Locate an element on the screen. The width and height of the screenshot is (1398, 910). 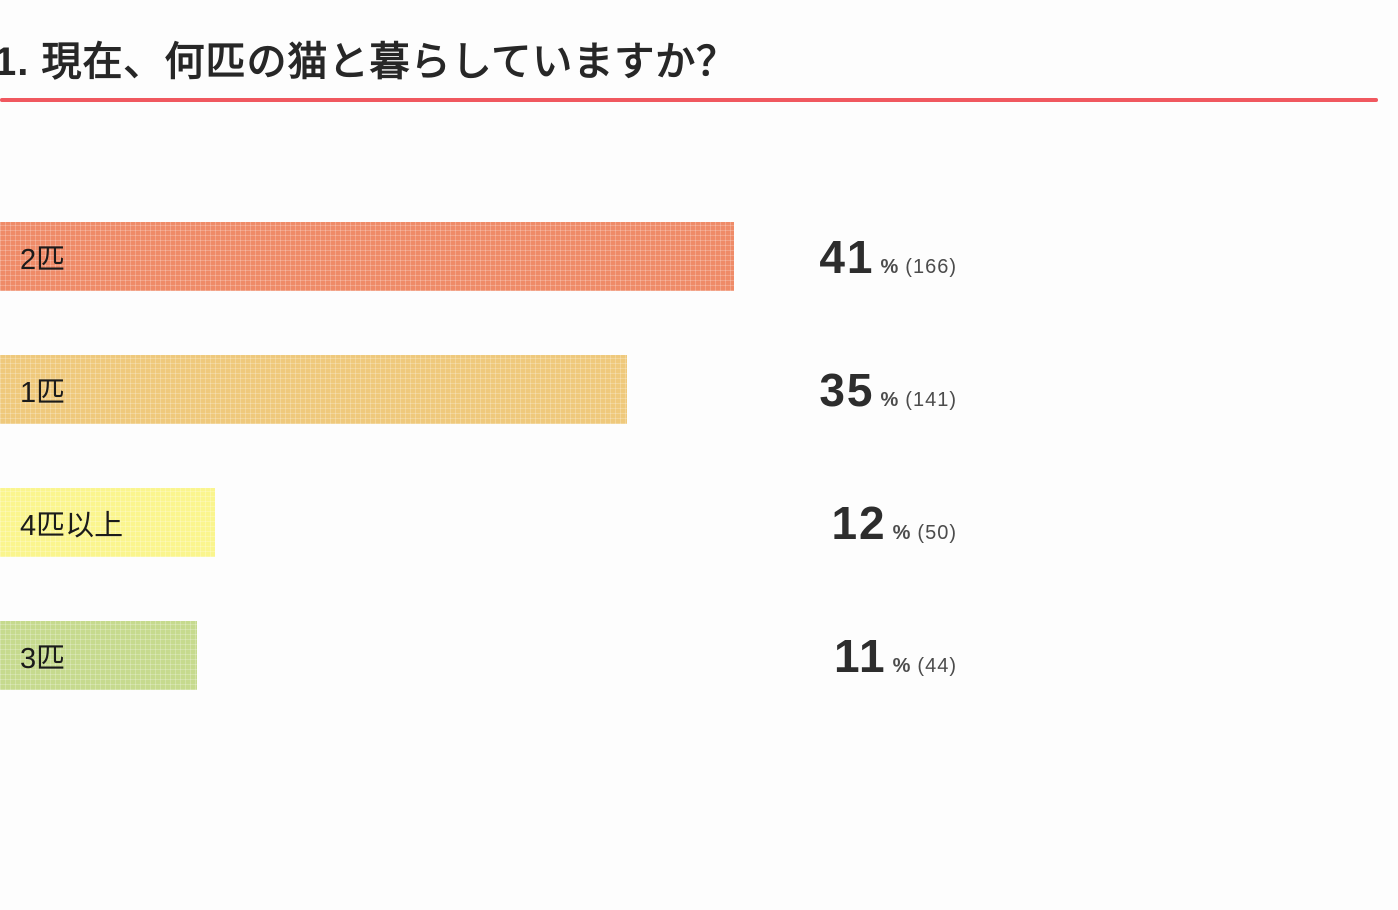
bar-label: 1匹 is located at coordinates (43, 392).